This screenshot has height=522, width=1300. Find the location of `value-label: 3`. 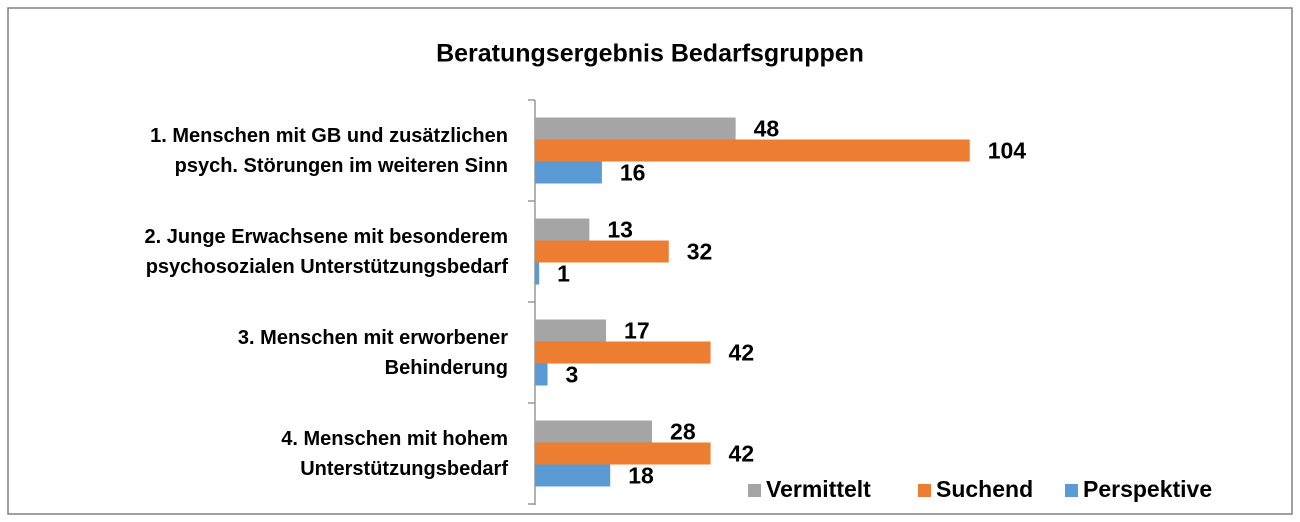

value-label: 3 is located at coordinates (572, 375).